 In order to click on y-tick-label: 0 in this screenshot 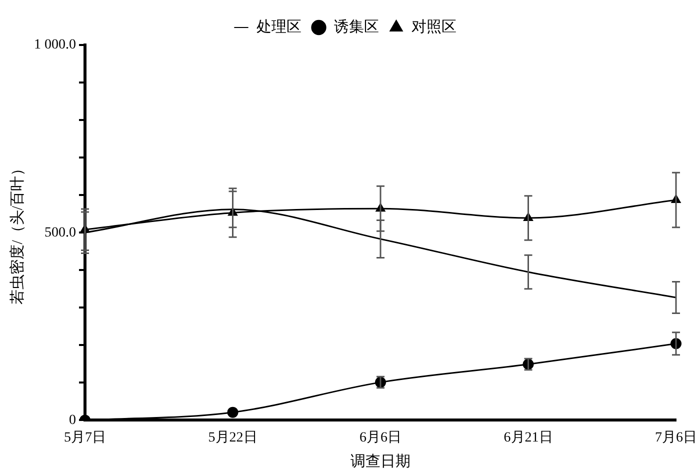, I will do `click(72, 420)`.